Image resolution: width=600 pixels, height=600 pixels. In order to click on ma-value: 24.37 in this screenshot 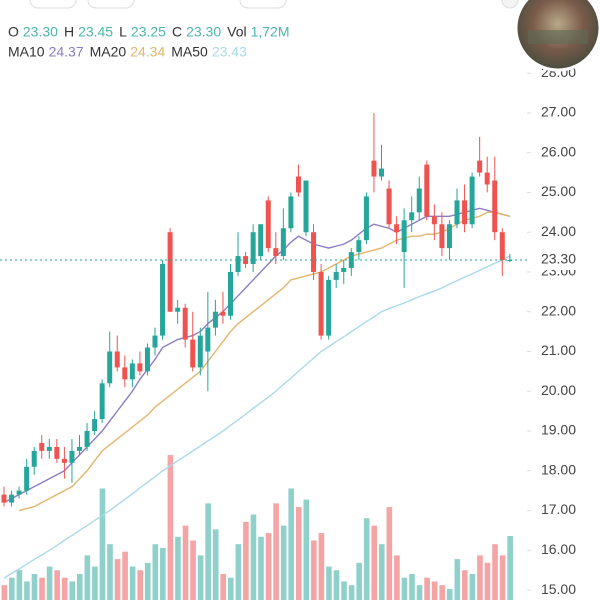, I will do `click(66, 52)`.